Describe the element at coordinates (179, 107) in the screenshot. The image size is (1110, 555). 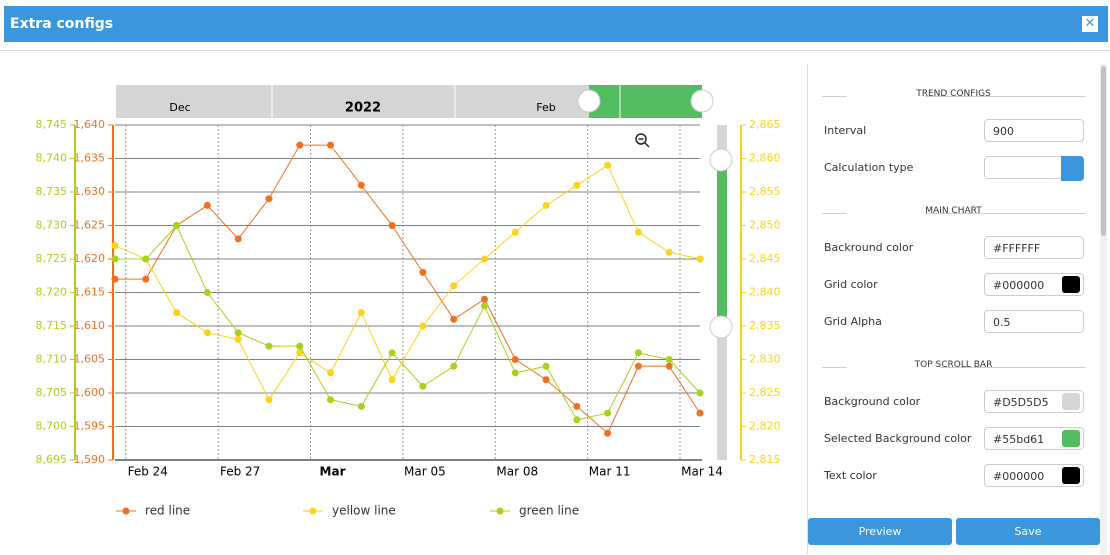
I see `scroll-label: Dec` at that location.